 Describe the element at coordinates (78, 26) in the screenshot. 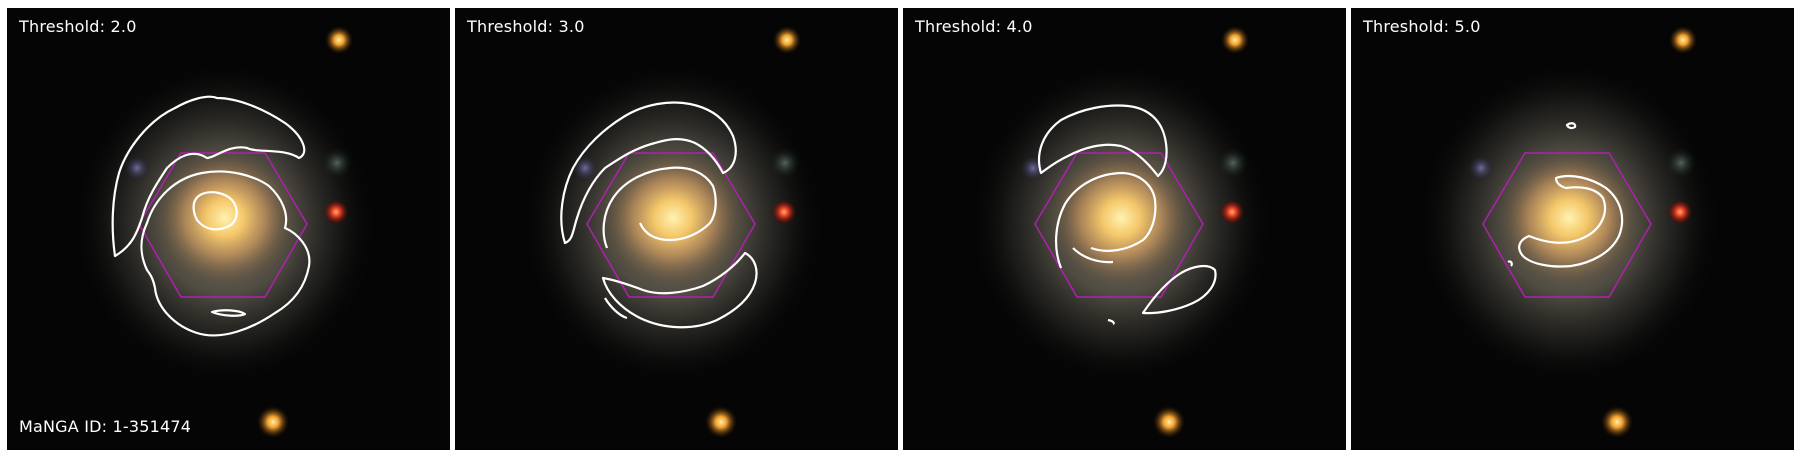

I see `threshold-label: Threshold: 2.0` at that location.